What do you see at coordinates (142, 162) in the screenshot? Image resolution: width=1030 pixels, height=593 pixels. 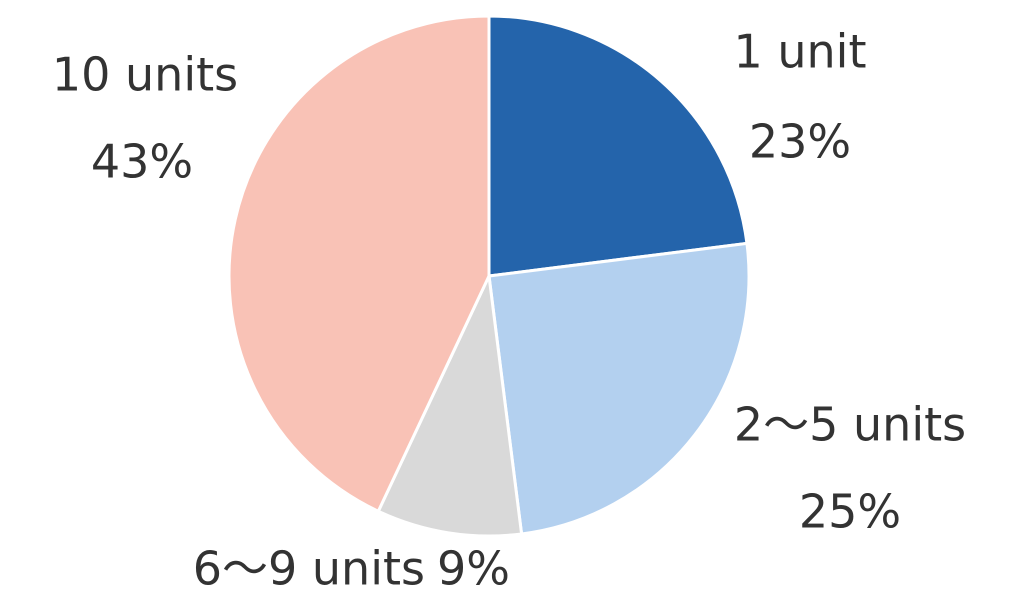 I see `slice-value-label: 43%` at bounding box center [142, 162].